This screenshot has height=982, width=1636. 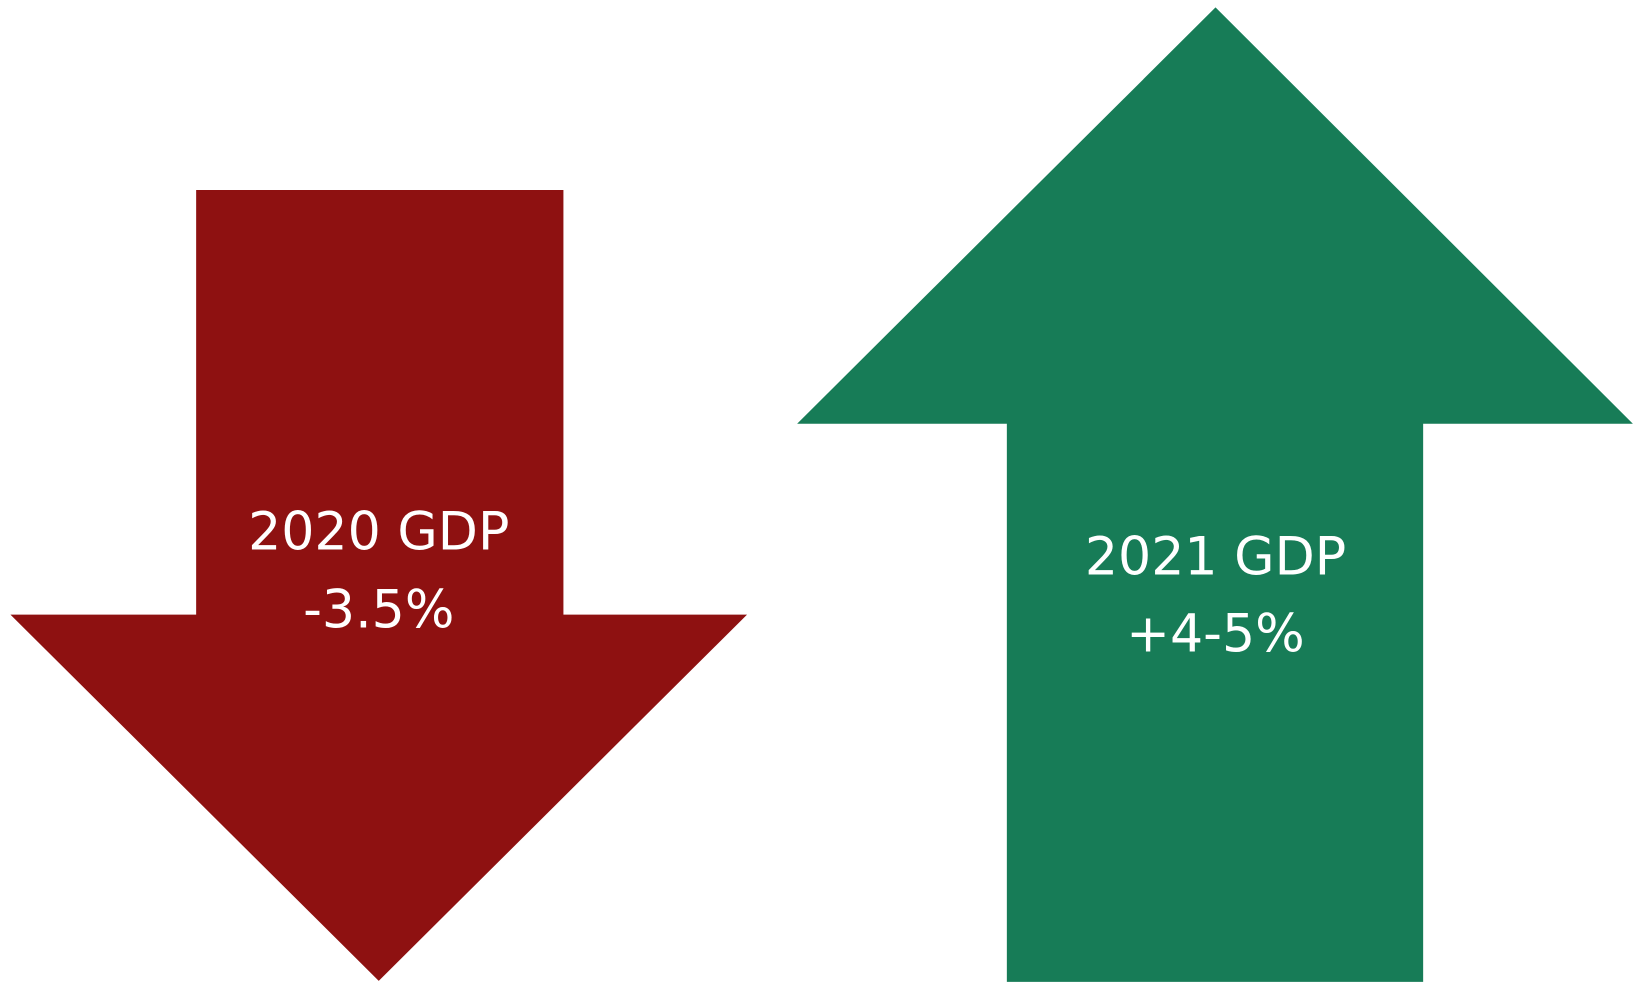 What do you see at coordinates (378, 611) in the screenshot?
I see `arrow-value: -3.5%` at bounding box center [378, 611].